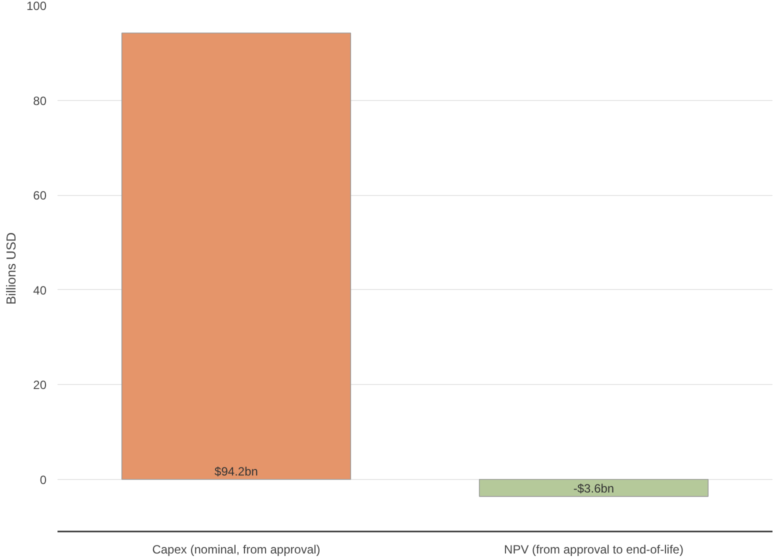  Describe the element at coordinates (40, 195) in the screenshot. I see `y-tick-label: 60` at that location.